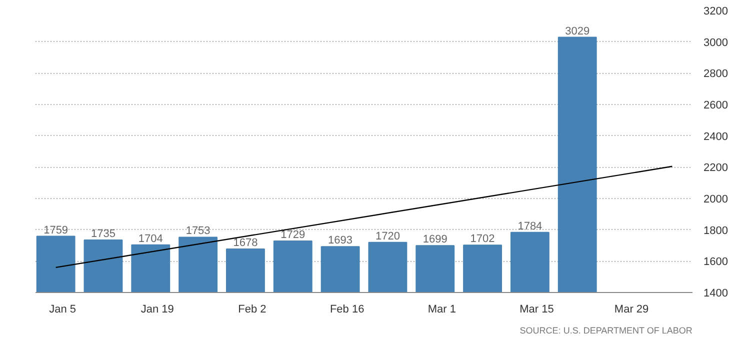 This screenshot has width=730, height=340. What do you see at coordinates (716, 294) in the screenshot?
I see `y-tick-label: 1400` at bounding box center [716, 294].